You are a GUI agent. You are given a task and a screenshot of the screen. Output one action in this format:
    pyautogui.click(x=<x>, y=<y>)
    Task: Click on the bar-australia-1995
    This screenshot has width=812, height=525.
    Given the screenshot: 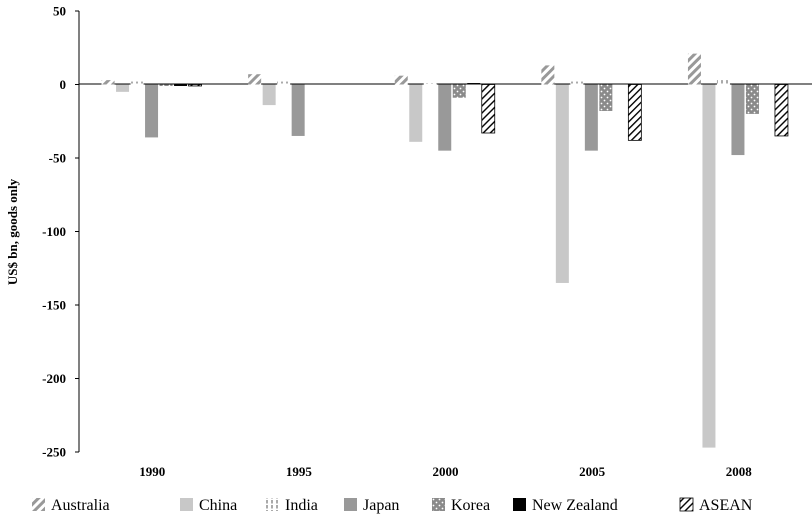 What is the action you would take?
    pyautogui.click(x=255, y=79)
    